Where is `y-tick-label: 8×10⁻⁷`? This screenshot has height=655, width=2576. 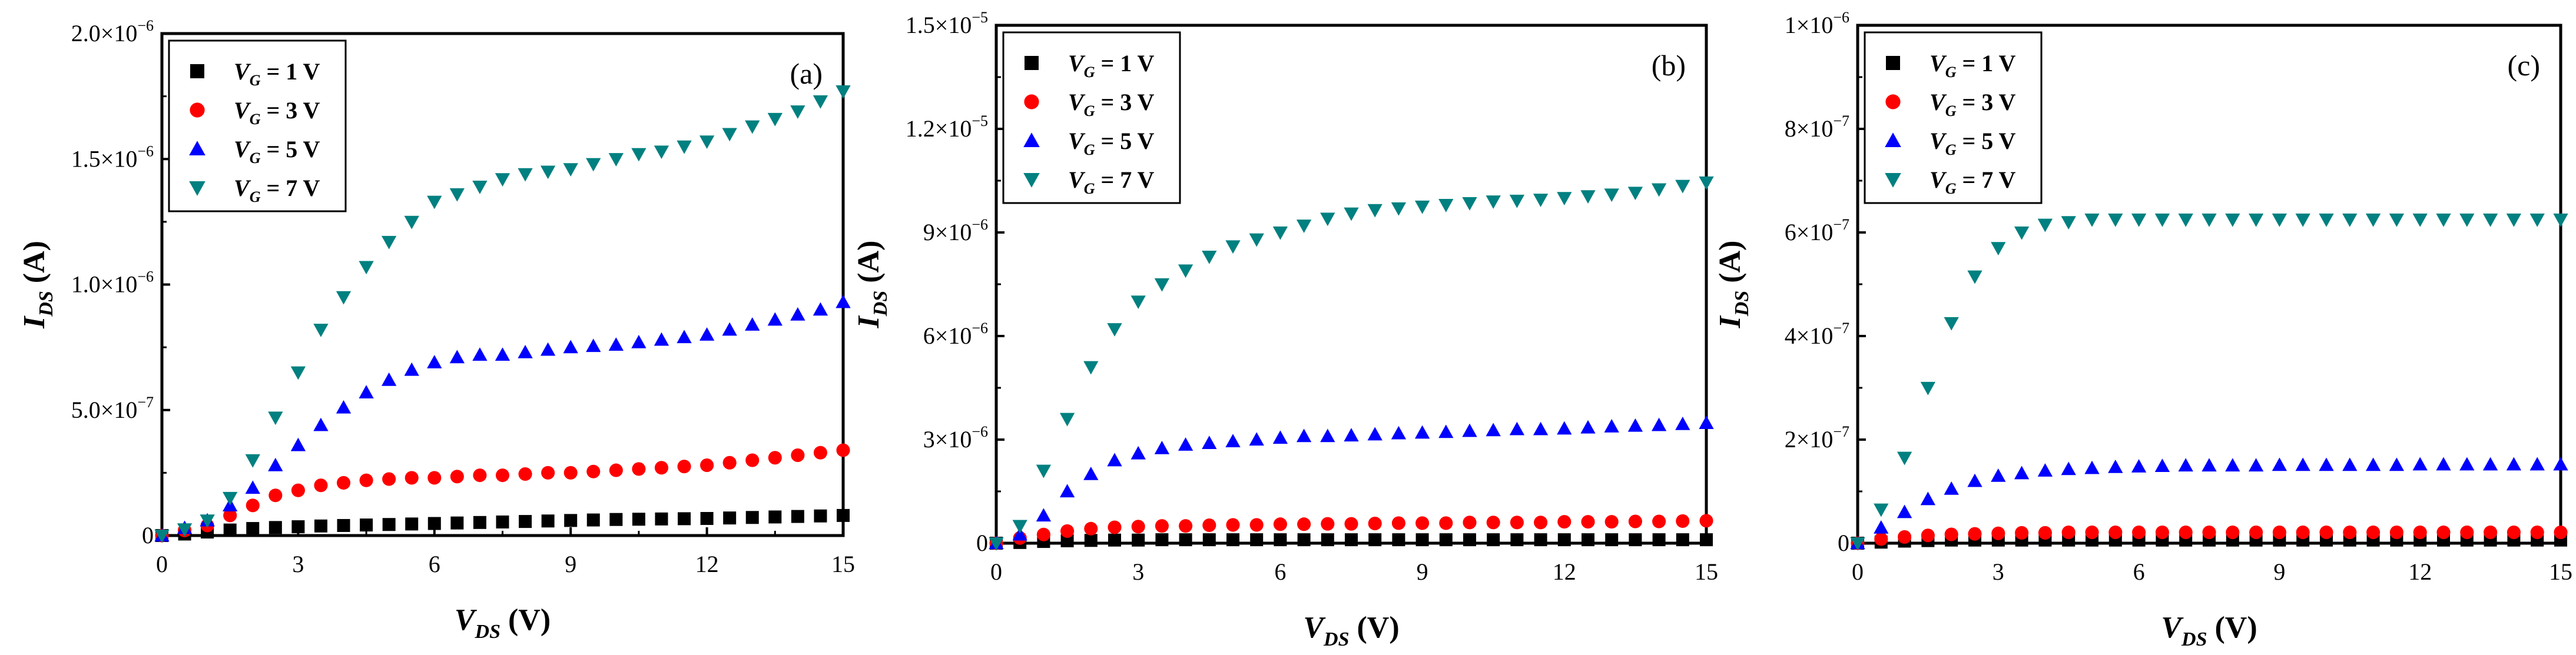
y-tick-label: 8×10⁻⁷ is located at coordinates (1817, 127).